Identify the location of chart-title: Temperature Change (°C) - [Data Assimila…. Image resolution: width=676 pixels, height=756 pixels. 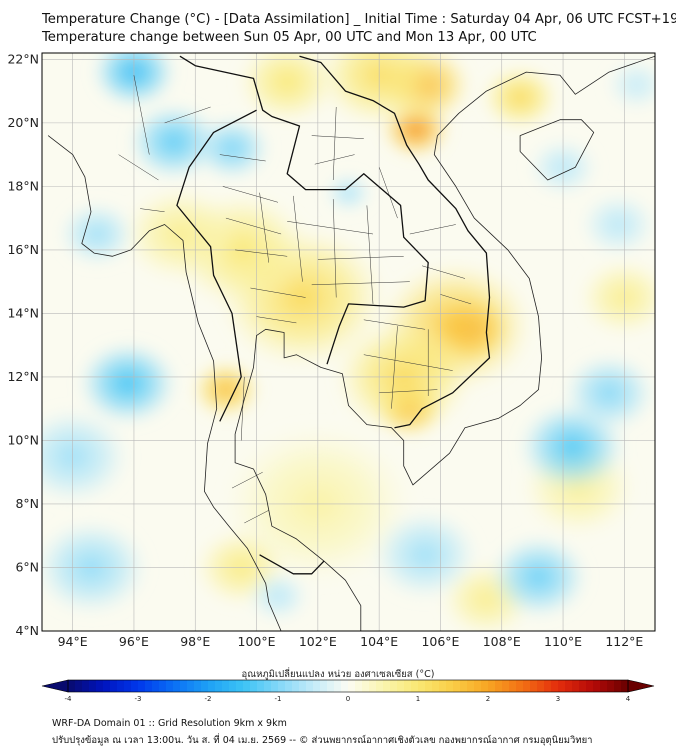
(359, 19).